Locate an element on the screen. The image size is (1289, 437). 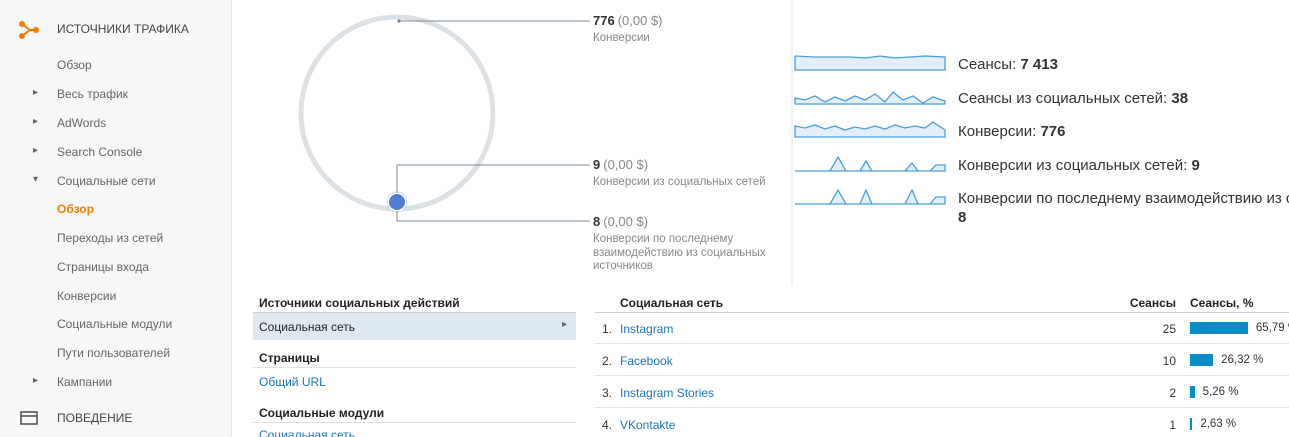
nav-item: Страницы входа is located at coordinates (103, 267).